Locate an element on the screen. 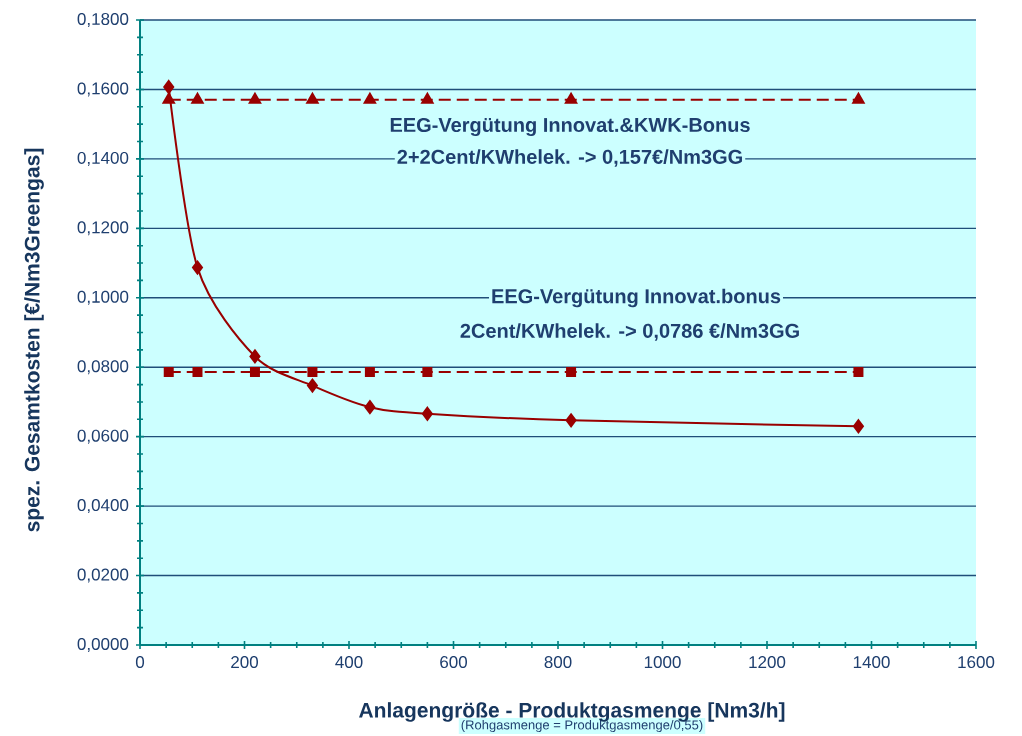 Image resolution: width=1022 pixels, height=736 pixels. y-axis-title: spez. Gesamtkosten [€/Nm3Greengas] is located at coordinates (34, 340).